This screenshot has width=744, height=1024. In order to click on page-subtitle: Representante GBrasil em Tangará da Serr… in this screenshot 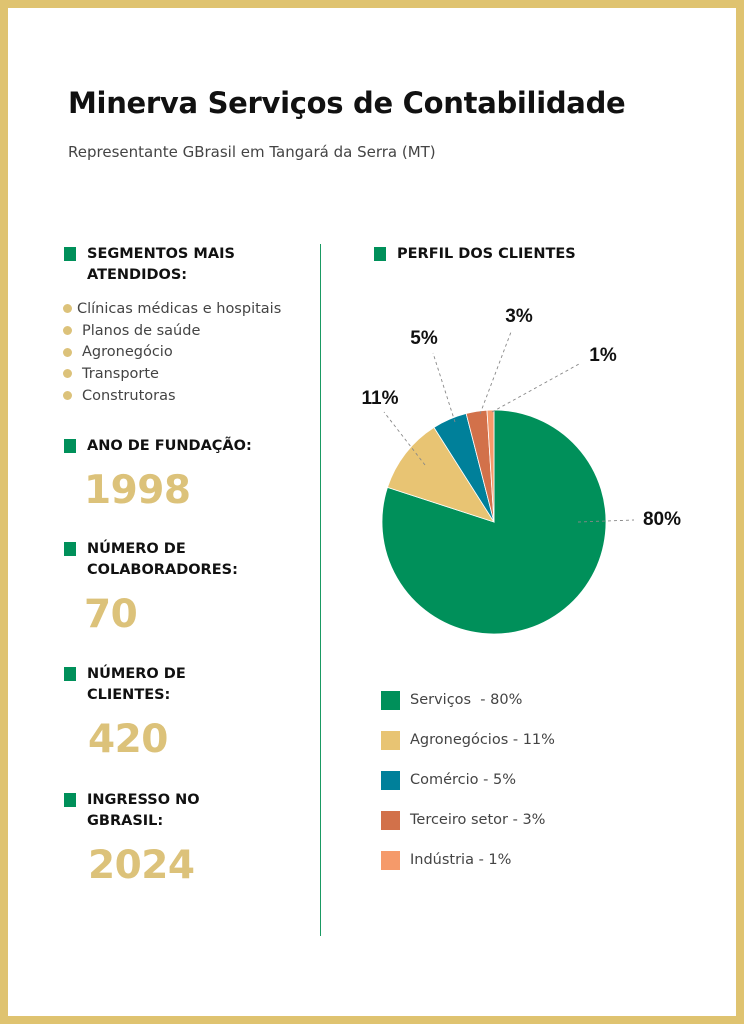, I will do `click(252, 152)`.